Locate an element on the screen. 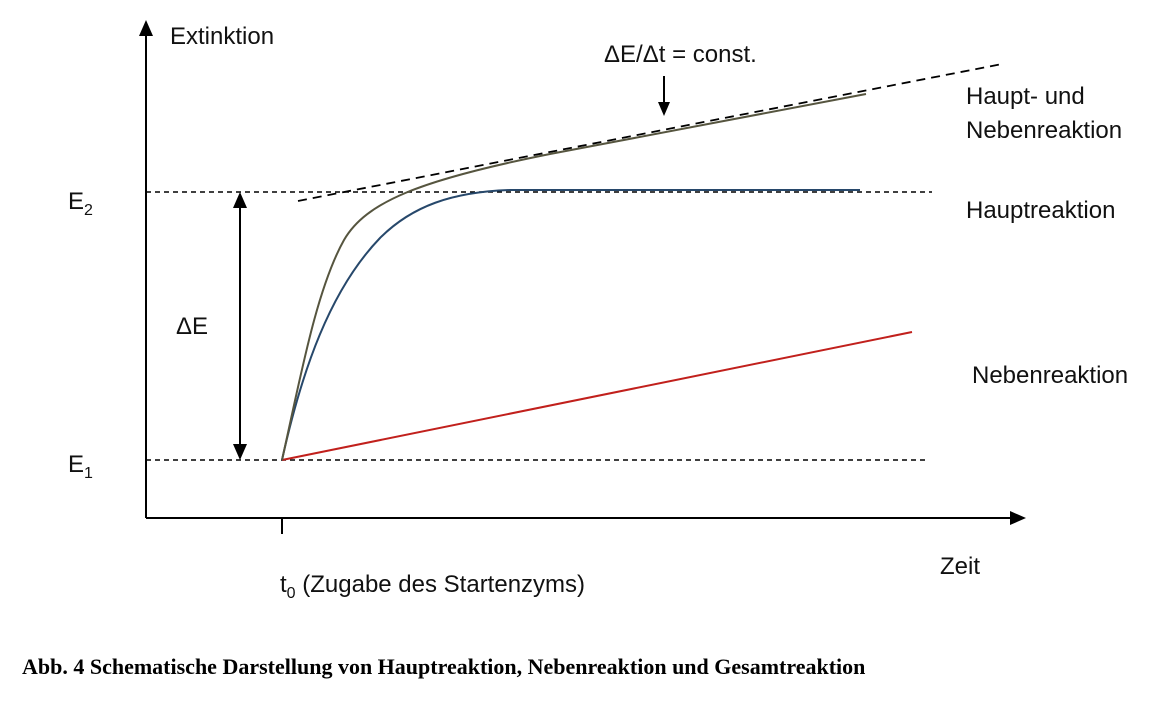 The width and height of the screenshot is (1163, 709). delta-e-arrow-bottom-icon is located at coordinates (240, 452).